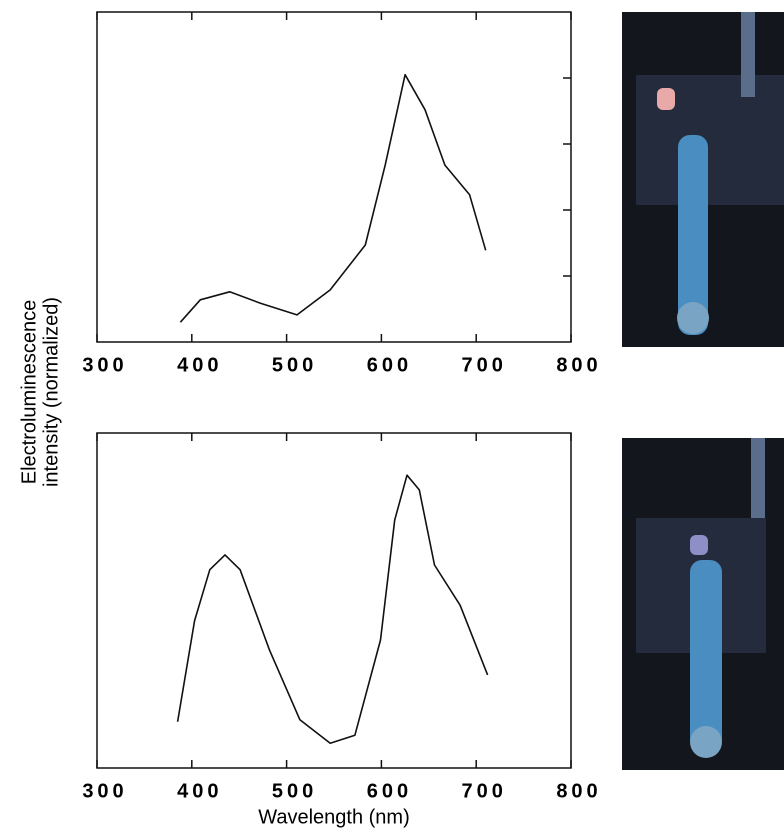 The width and height of the screenshot is (784, 839). Describe the element at coordinates (703, 604) in the screenshot. I see `photo-bottom` at that location.